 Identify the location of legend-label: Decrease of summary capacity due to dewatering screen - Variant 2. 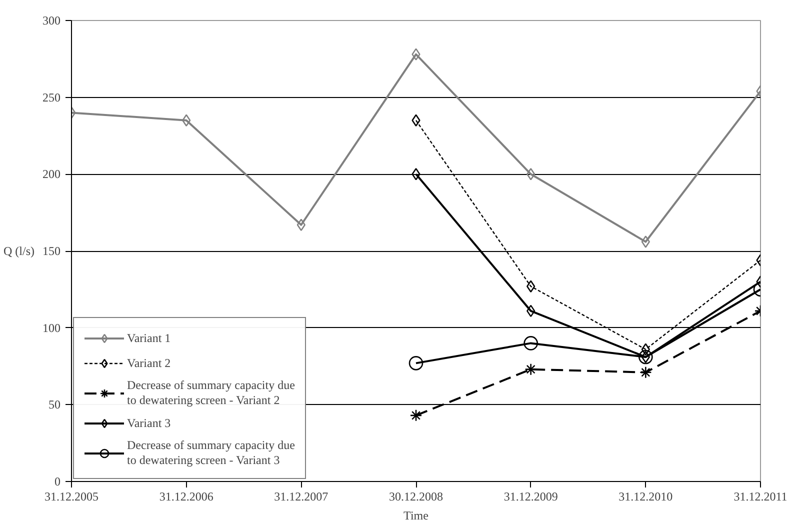
(211, 393).